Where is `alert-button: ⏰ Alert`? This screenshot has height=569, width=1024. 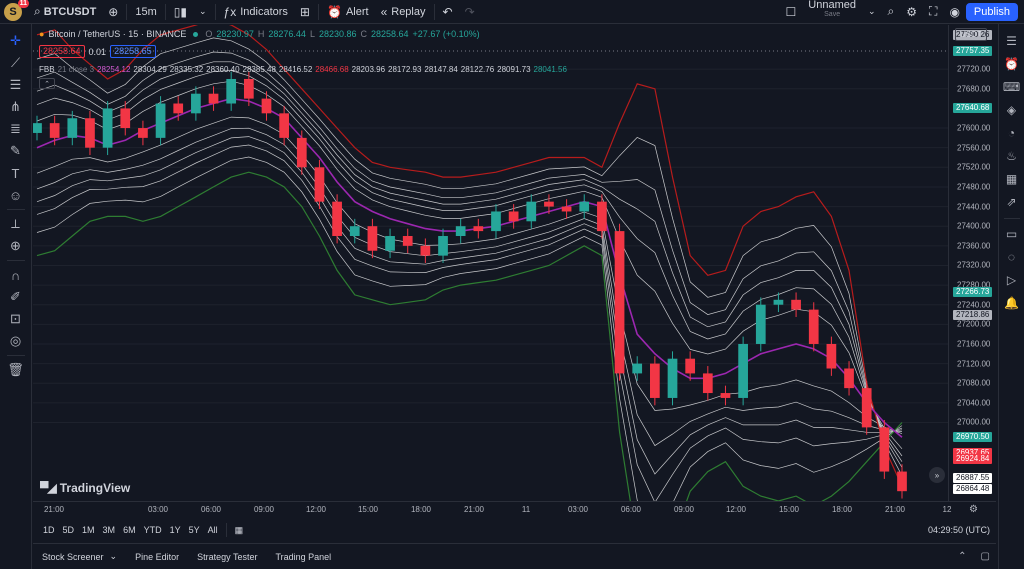
alert-button: ⏰ Alert is located at coordinates (348, 12).